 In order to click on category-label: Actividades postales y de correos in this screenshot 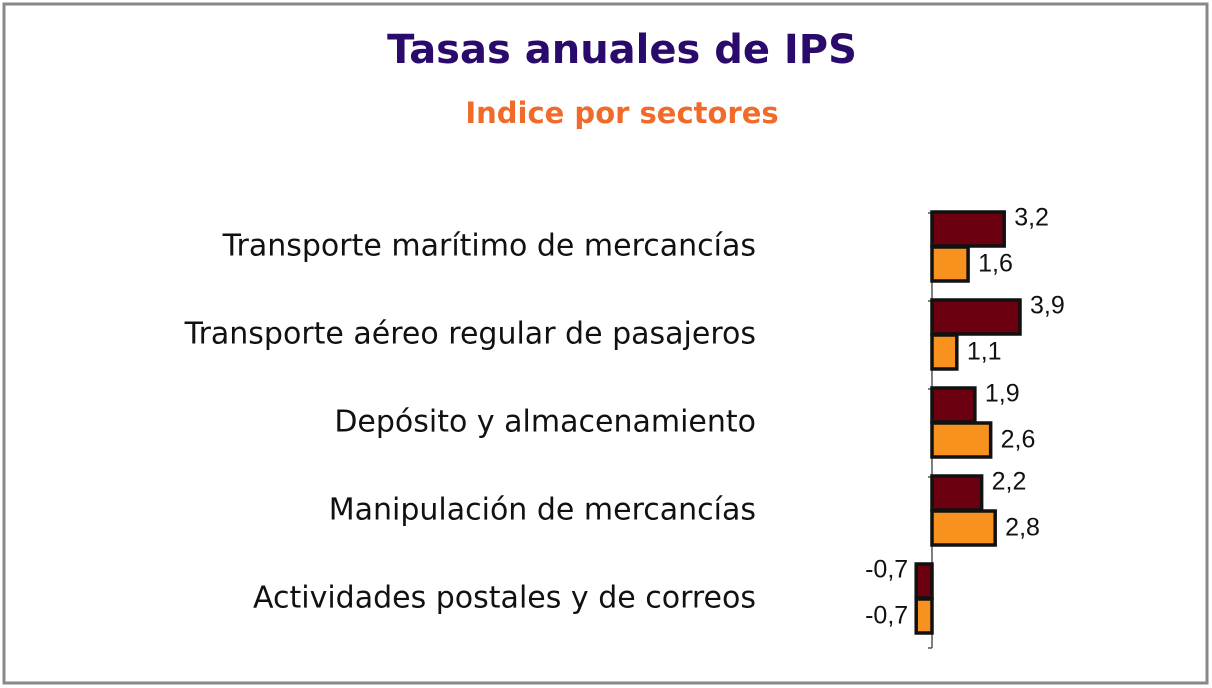, I will do `click(504, 598)`.